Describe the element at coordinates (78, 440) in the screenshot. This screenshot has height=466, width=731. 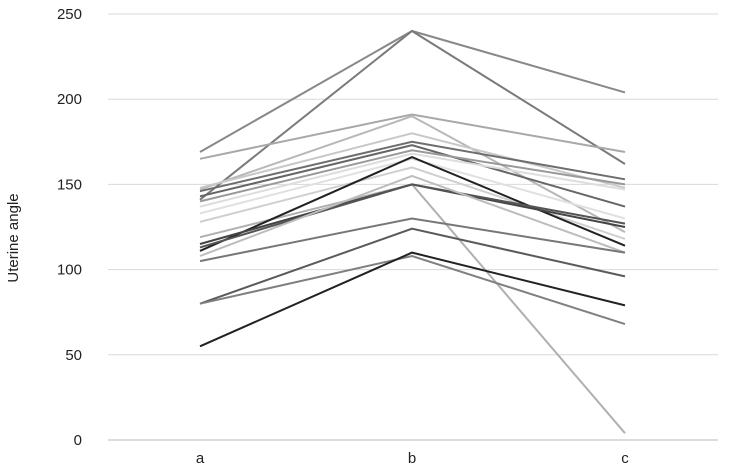
I see `y-tick-label: 0` at that location.